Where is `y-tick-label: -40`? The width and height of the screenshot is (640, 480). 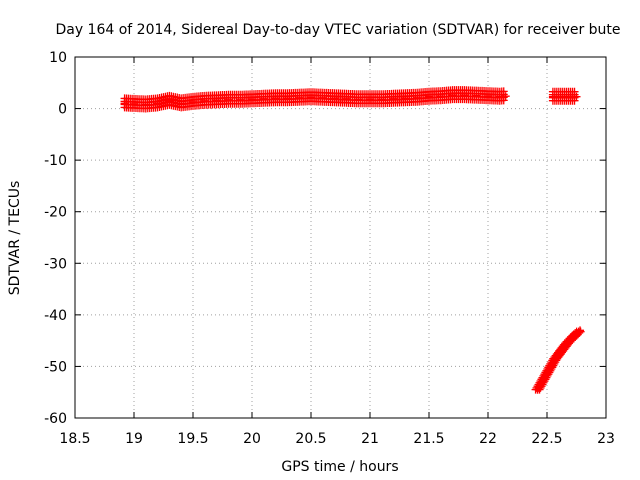 y-tick-label: -40 is located at coordinates (55, 316).